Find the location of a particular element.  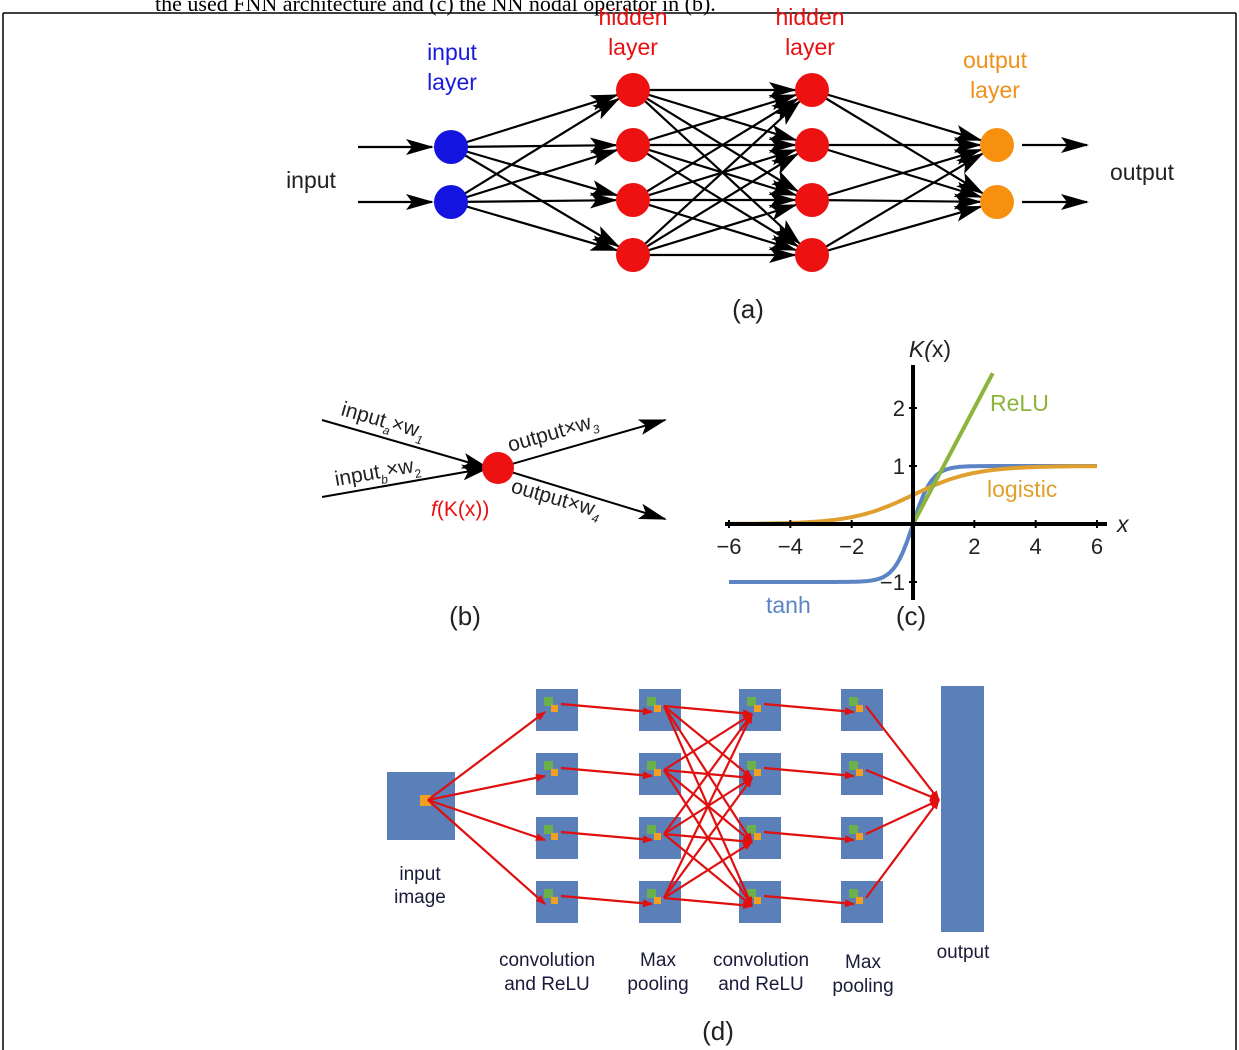

logistic-series-label: logistic is located at coordinates (1022, 489).